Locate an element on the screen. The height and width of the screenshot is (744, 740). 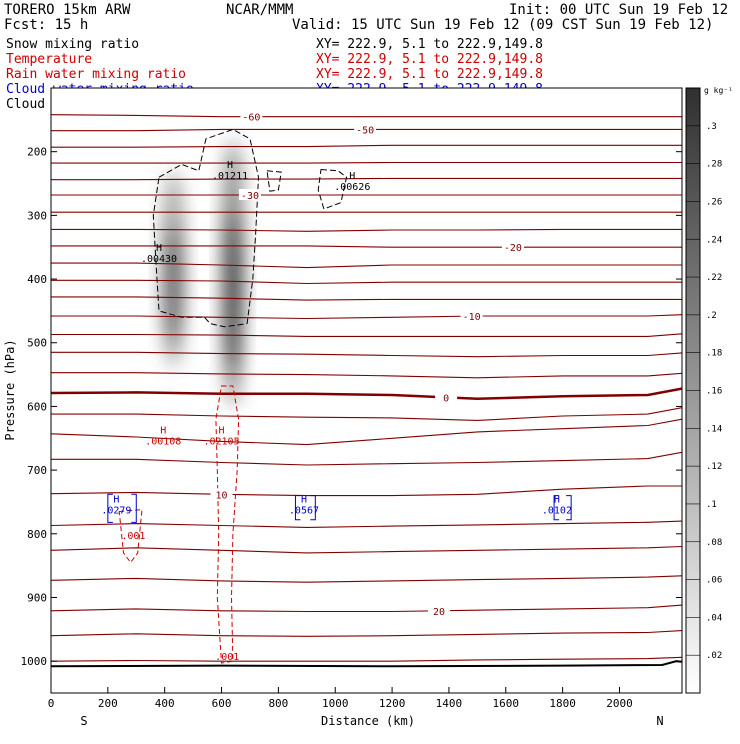
colorbar-tick-label: .24 is located at coordinates (714, 240).